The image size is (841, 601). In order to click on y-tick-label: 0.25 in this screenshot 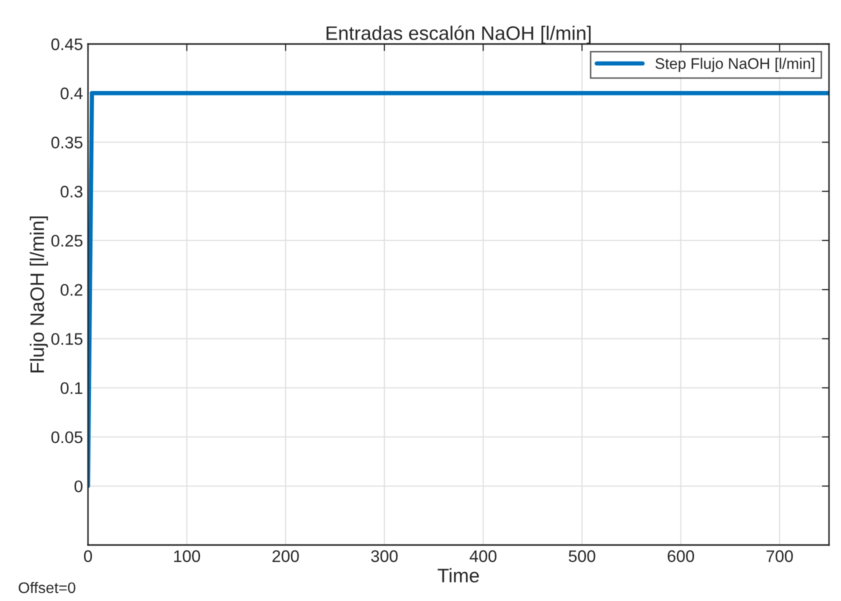, I will do `click(66, 240)`.